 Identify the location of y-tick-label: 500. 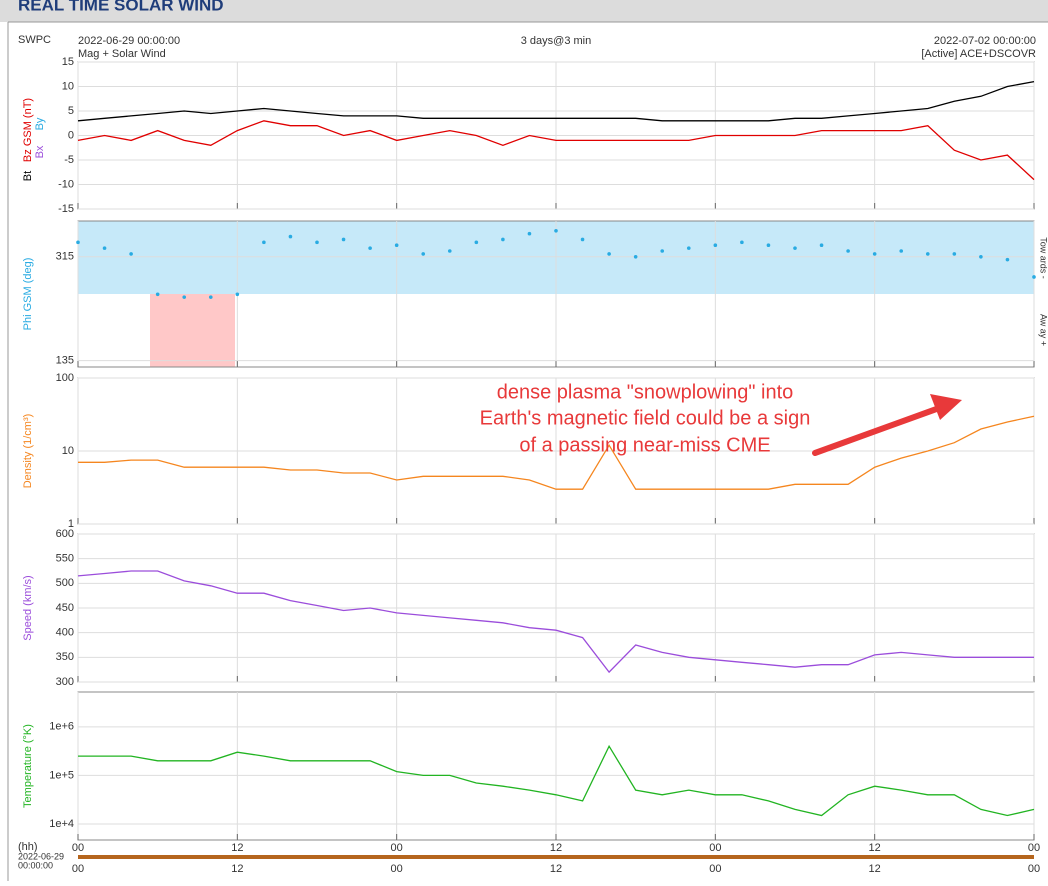
(65, 583).